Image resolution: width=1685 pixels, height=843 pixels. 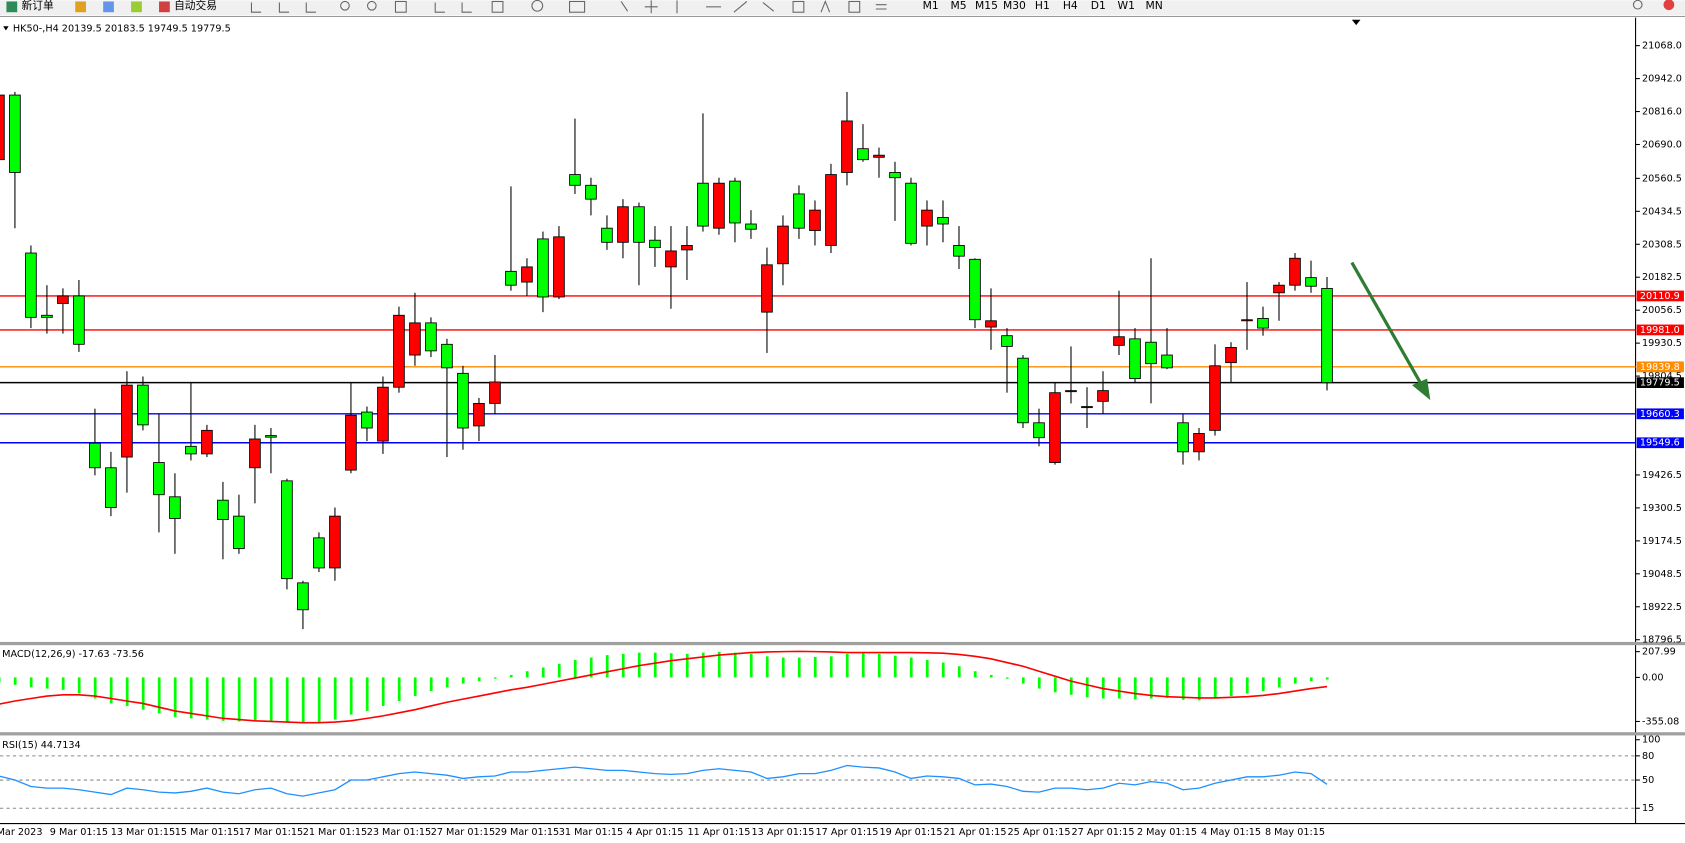 I want to click on toolbar-bg, so click(x=842, y=8).